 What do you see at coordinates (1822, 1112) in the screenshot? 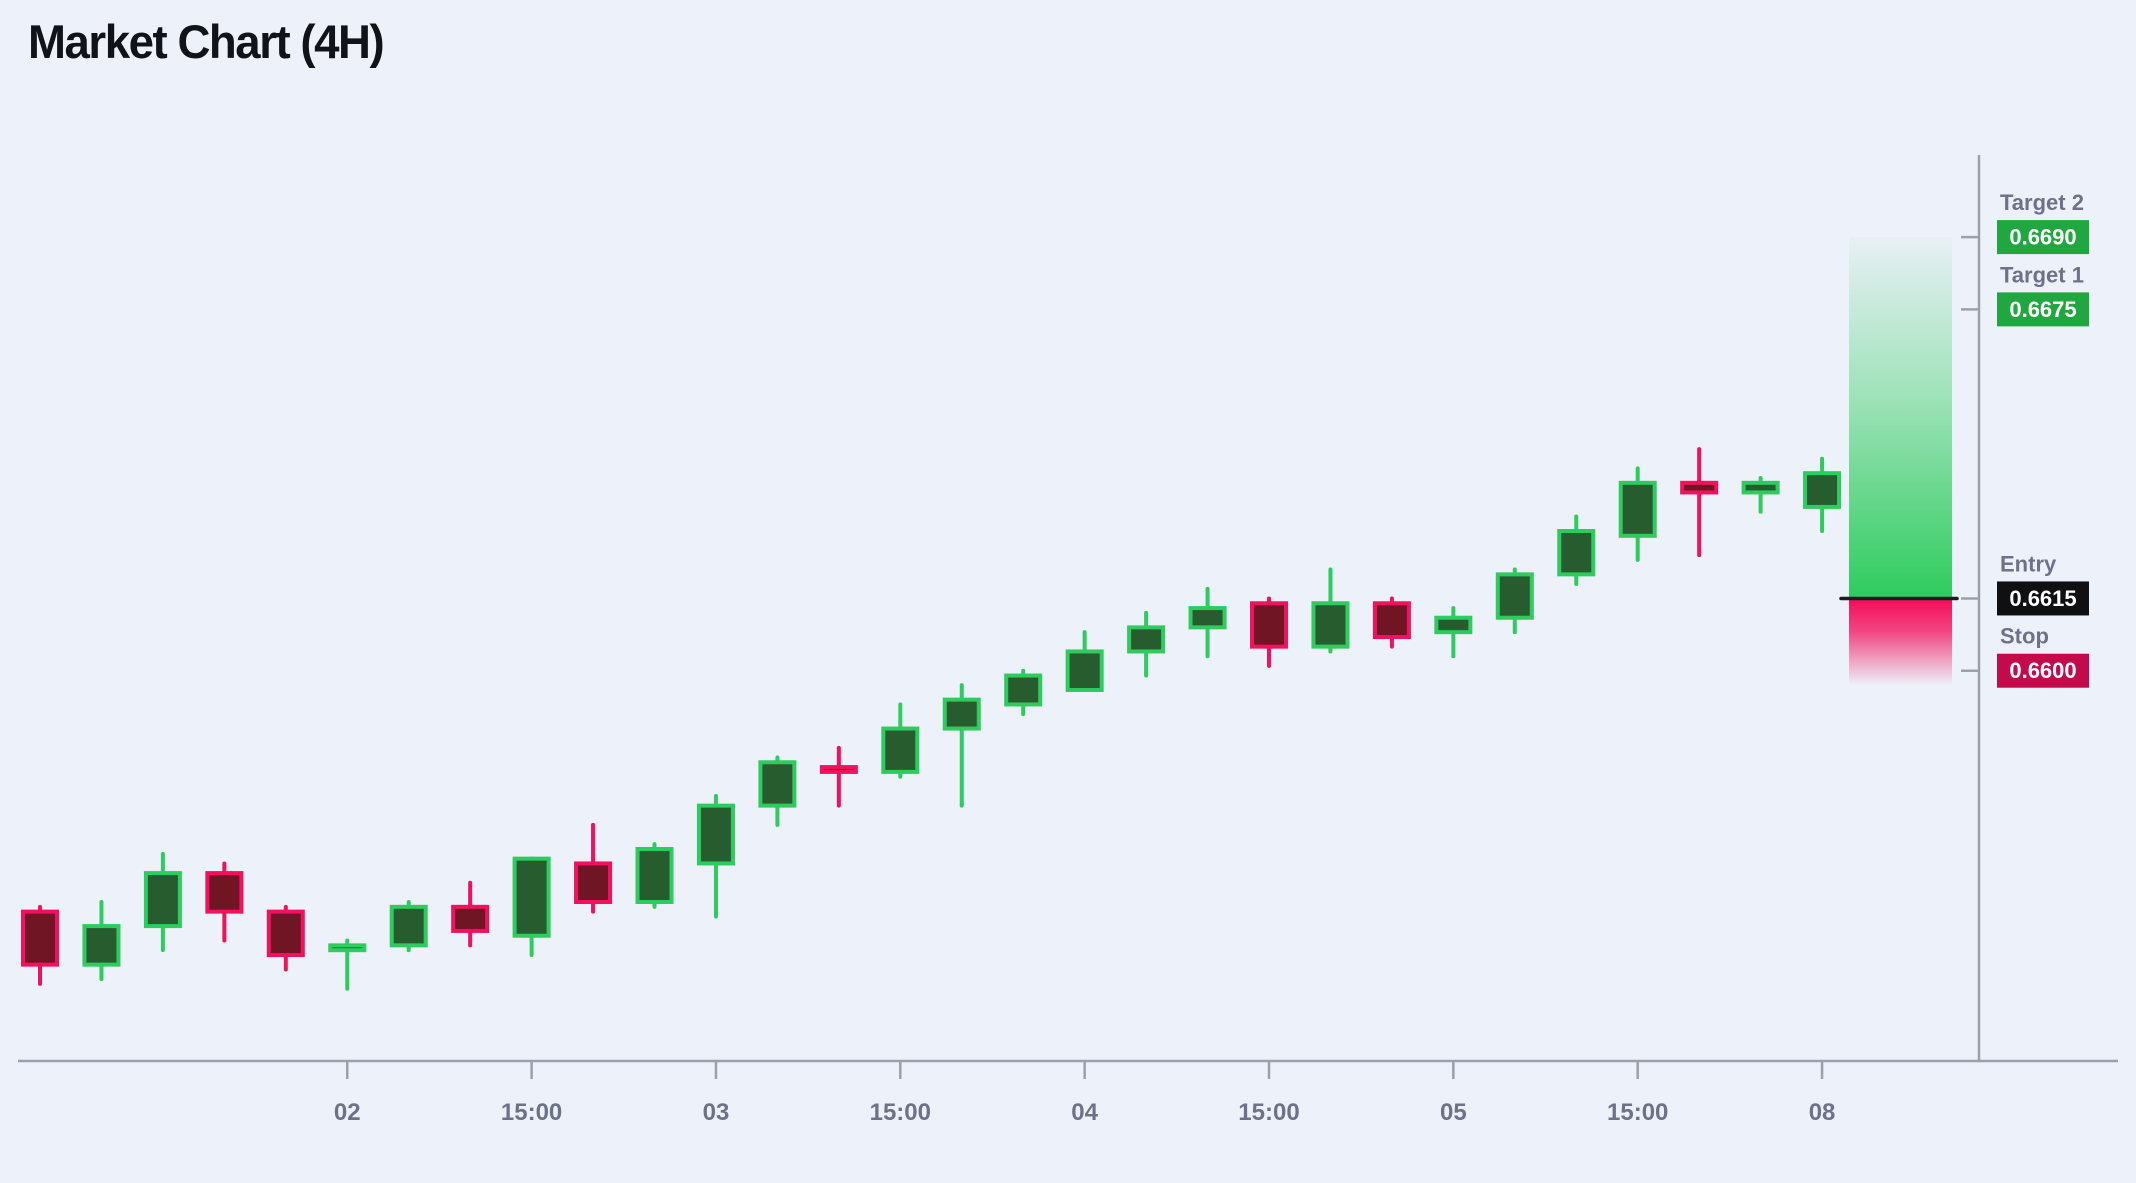
I see `x-axis-tick-label: 08` at bounding box center [1822, 1112].